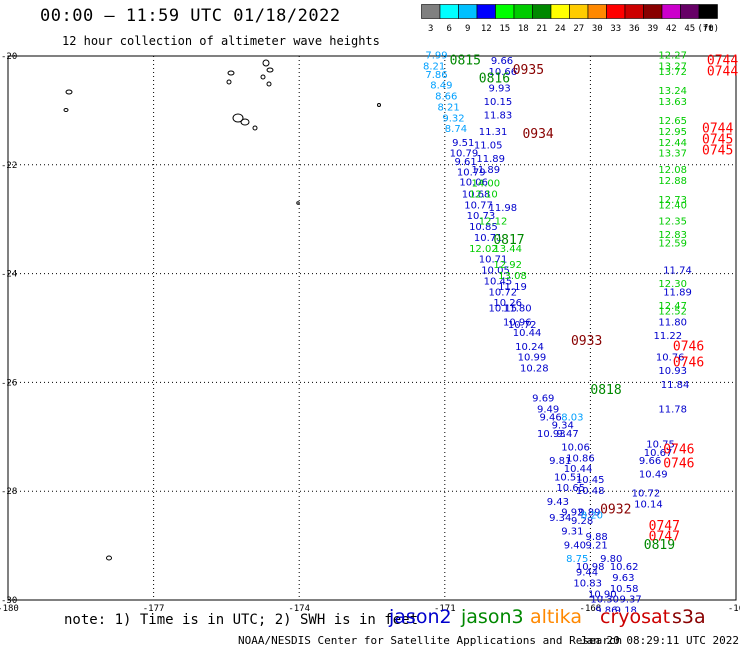 This screenshot has height=650, width=740. I want to click on wave-height-label: 8.75, so click(577, 559).